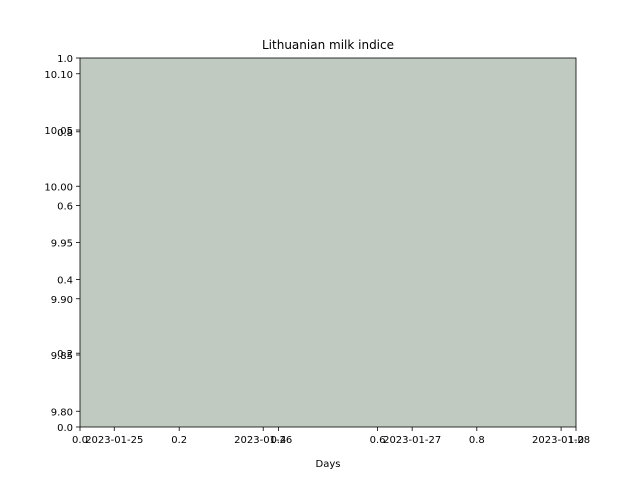 Image resolution: width=640 pixels, height=480 pixels. What do you see at coordinates (65, 354) in the screenshot?
I see `twin-y-tick-label: 0.2` at bounding box center [65, 354].